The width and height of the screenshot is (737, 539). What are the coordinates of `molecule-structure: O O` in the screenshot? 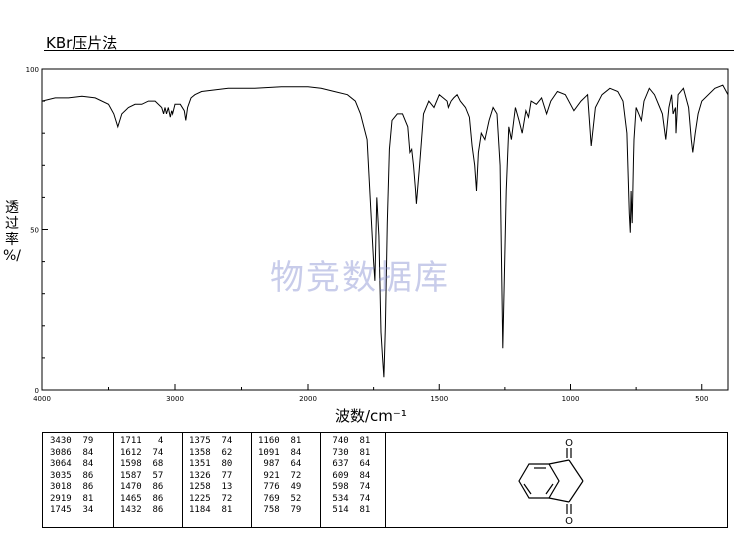 It's located at (551, 482).